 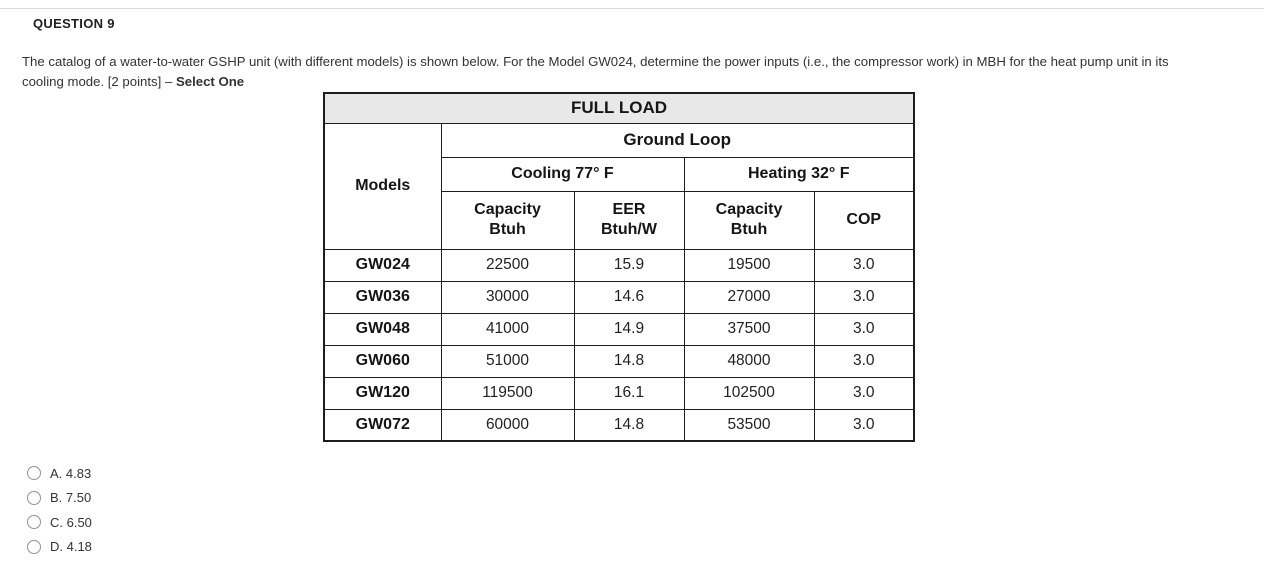 What do you see at coordinates (507, 297) in the screenshot?
I see `cooling-capacity-cell: 30000` at bounding box center [507, 297].